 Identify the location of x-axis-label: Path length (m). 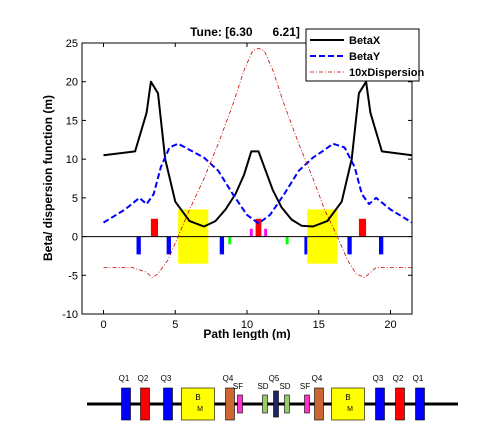
(246, 333).